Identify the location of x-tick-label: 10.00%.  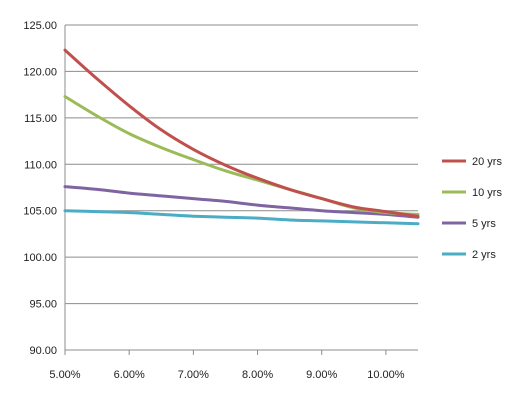
(386, 375).